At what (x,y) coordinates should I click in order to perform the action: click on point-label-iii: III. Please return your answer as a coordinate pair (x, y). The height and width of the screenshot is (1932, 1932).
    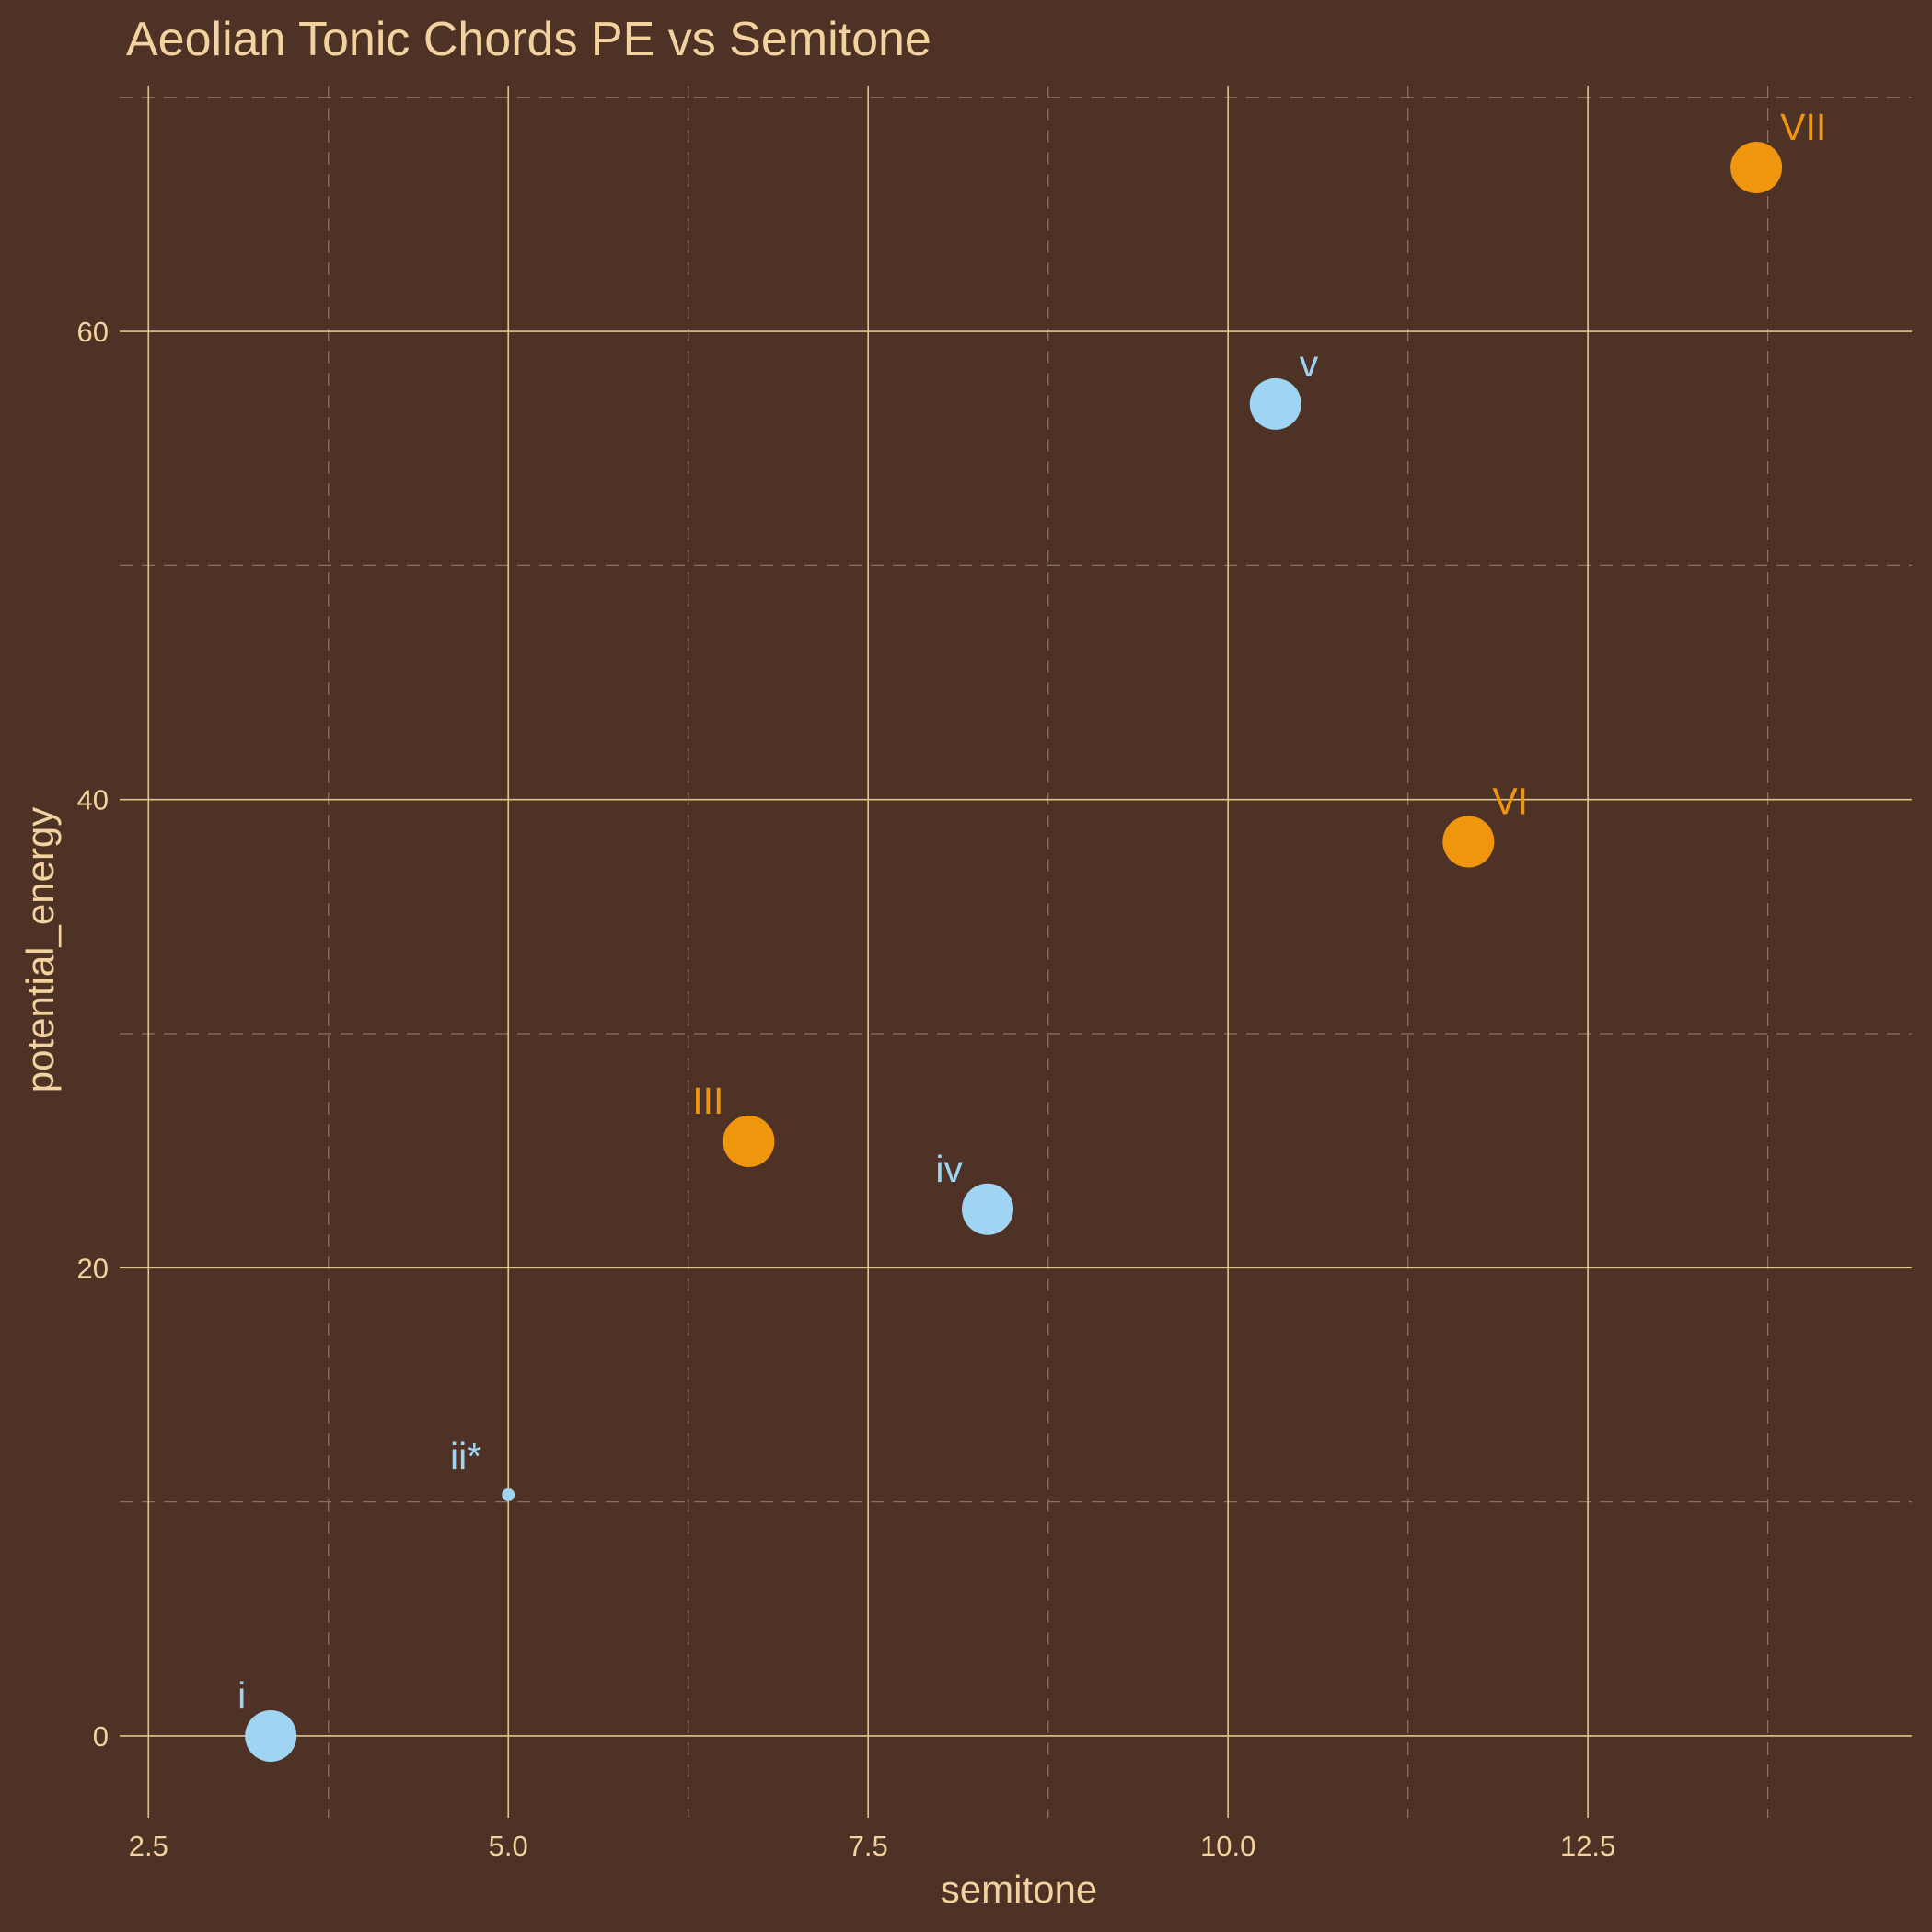
    Looking at the image, I should click on (708, 1101).